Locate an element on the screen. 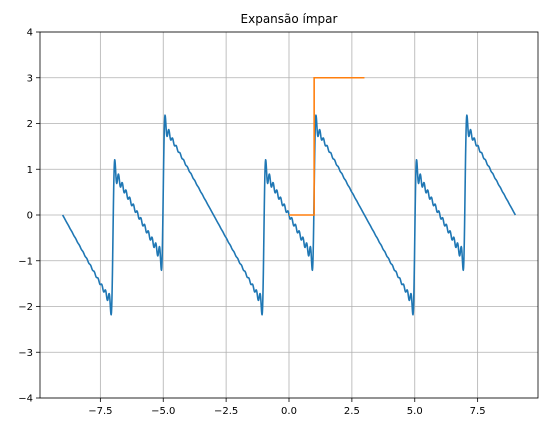  x-tick-label: −2.5 is located at coordinates (226, 411).